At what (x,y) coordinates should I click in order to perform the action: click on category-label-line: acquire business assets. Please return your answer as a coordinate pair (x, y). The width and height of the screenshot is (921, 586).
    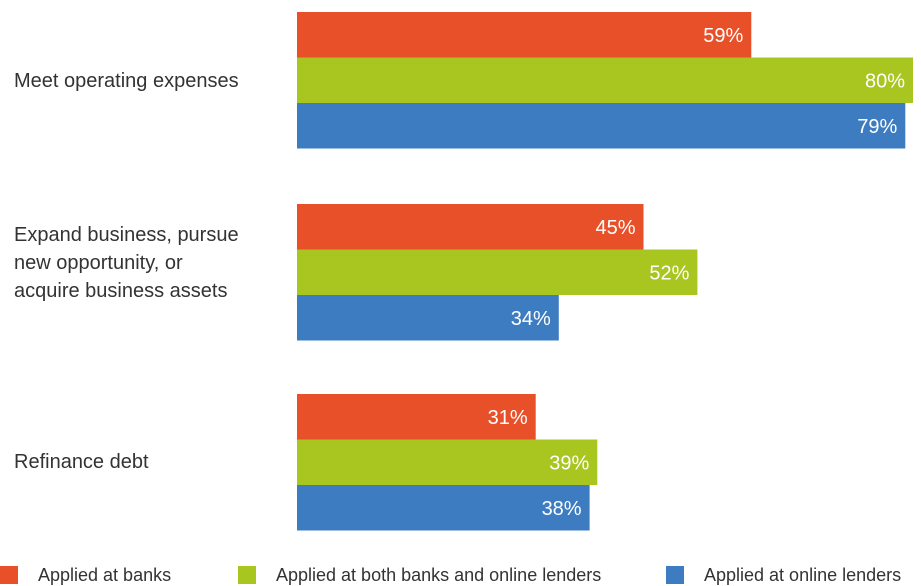
    Looking at the image, I should click on (121, 291).